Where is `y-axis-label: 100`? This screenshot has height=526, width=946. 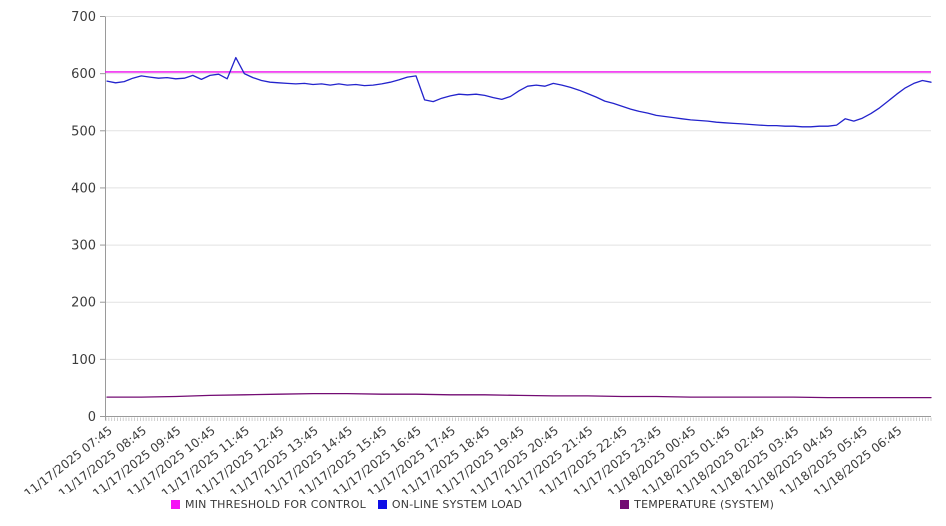
y-axis-label: 100 is located at coordinates (83, 360).